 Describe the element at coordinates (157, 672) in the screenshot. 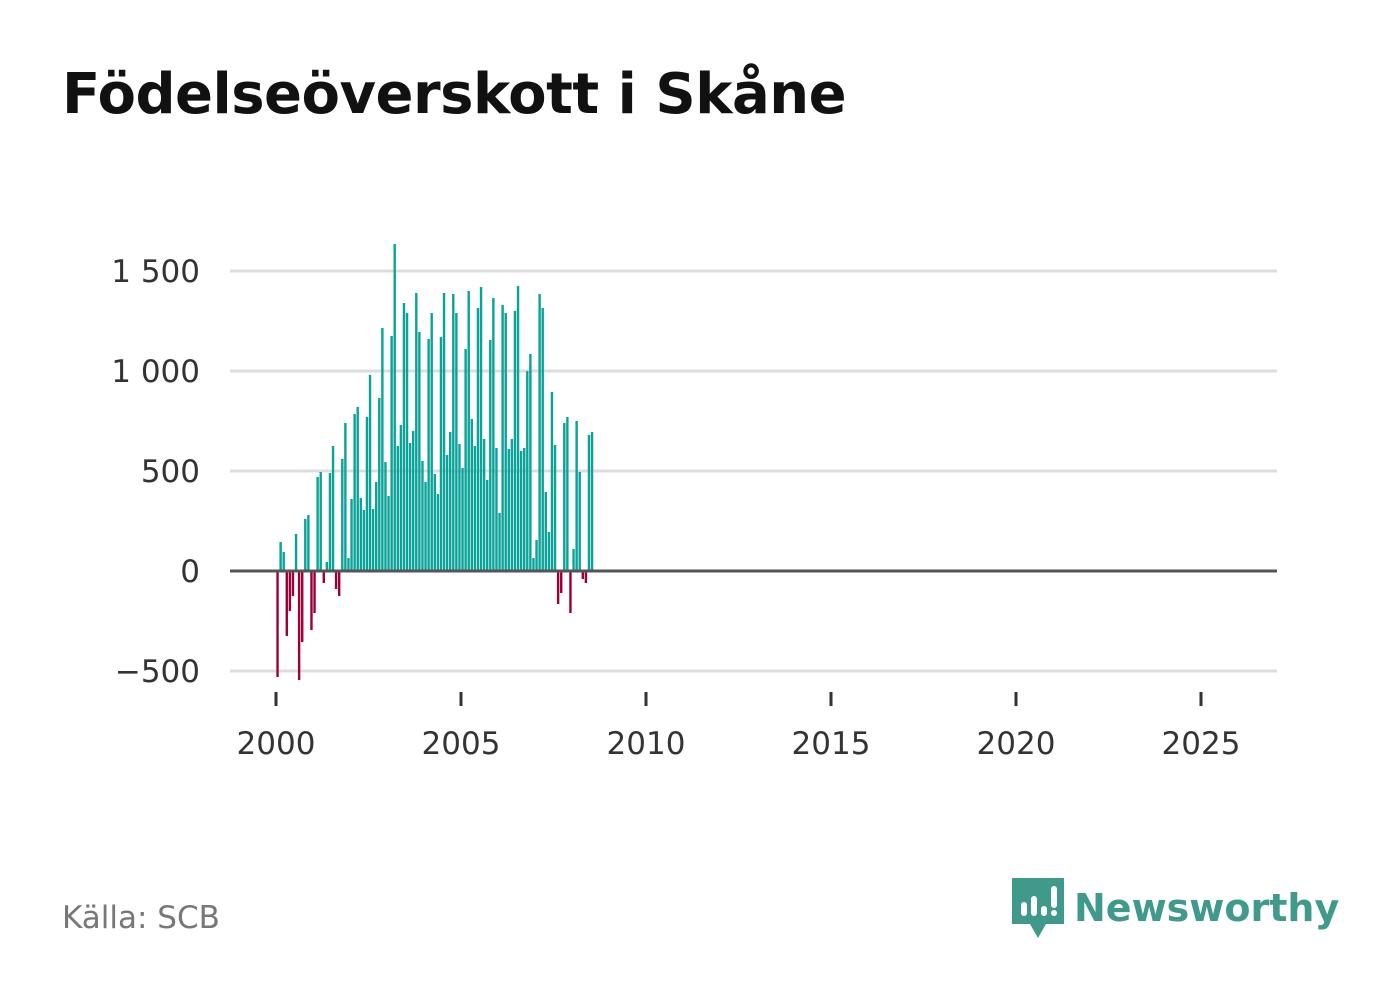

I see `y-tick-label: −500` at that location.